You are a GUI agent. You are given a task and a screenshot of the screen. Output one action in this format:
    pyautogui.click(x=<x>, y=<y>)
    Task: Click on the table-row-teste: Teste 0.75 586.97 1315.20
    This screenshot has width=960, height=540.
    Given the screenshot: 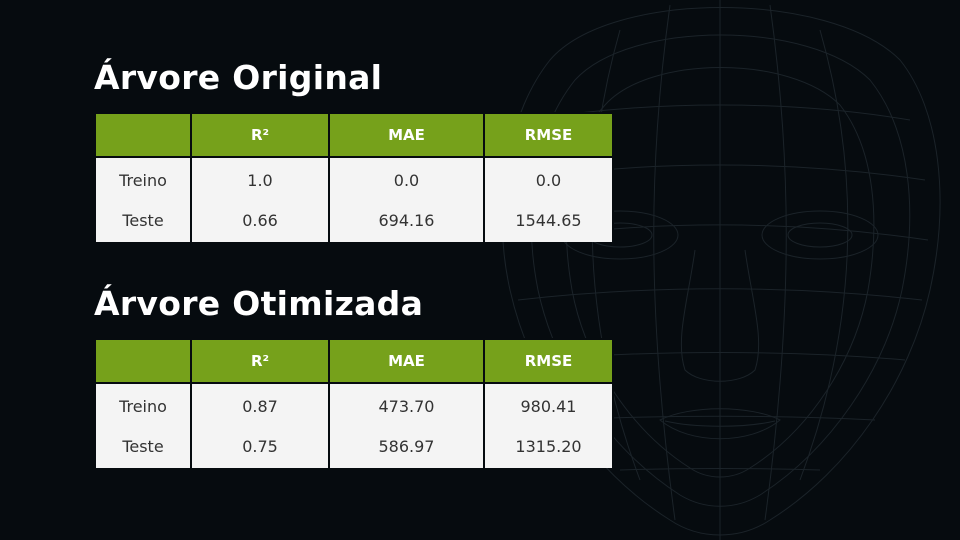 What is the action you would take?
    pyautogui.click(x=354, y=447)
    